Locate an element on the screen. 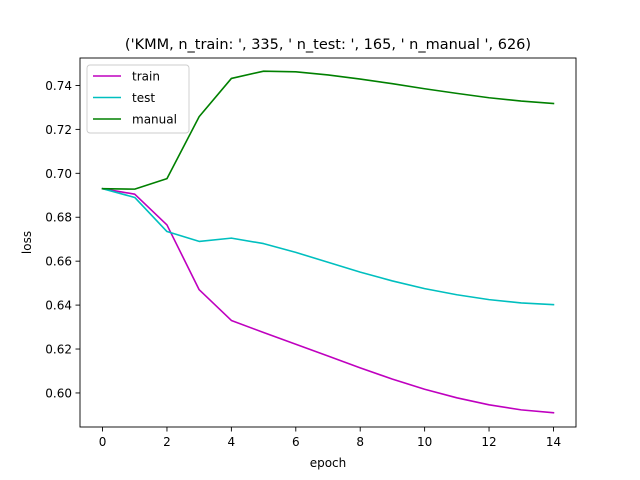 The image size is (640, 480). y-tick-label: 0.74 is located at coordinates (58, 86).